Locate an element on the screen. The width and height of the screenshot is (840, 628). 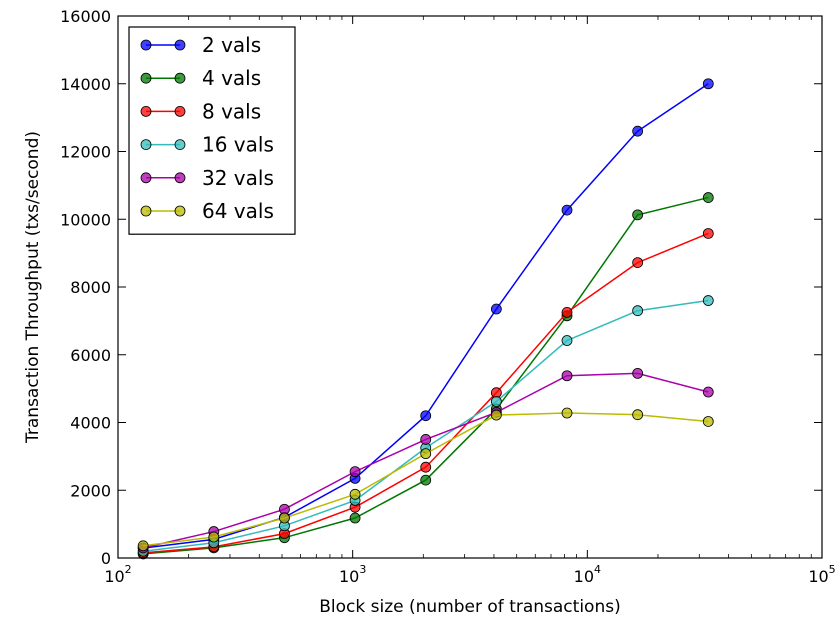
y-tick-label: 0 is located at coordinates (106, 558).